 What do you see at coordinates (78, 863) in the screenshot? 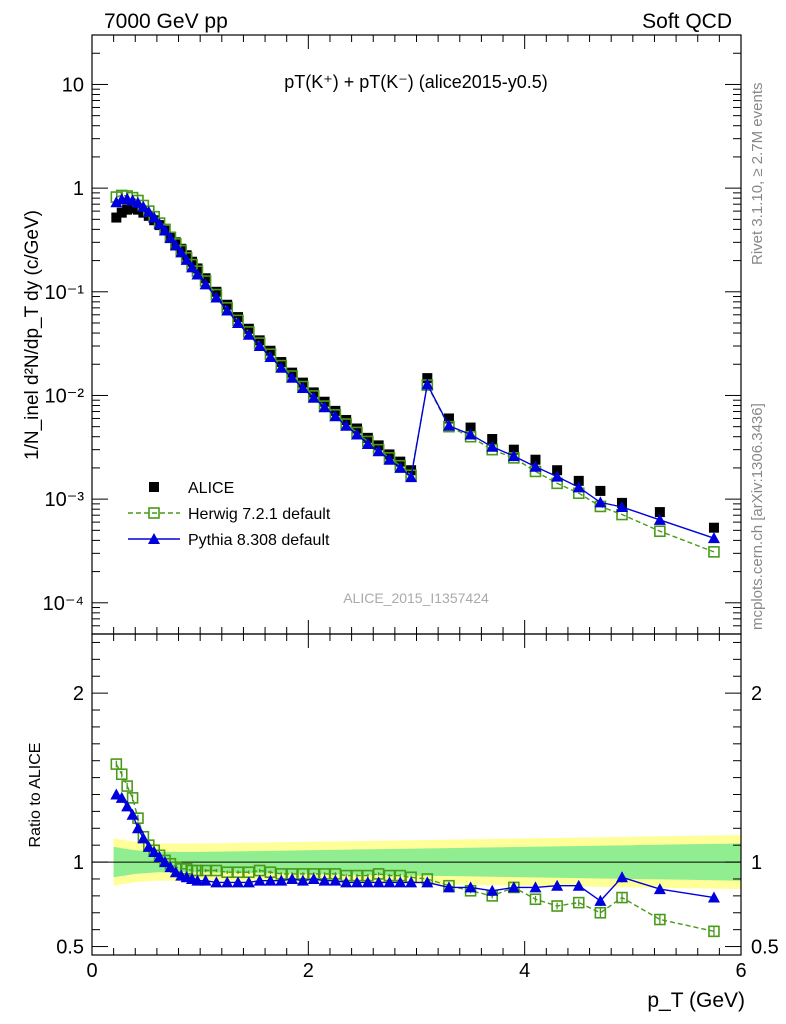
I see `ratio-y-tick-label: 1` at bounding box center [78, 863].